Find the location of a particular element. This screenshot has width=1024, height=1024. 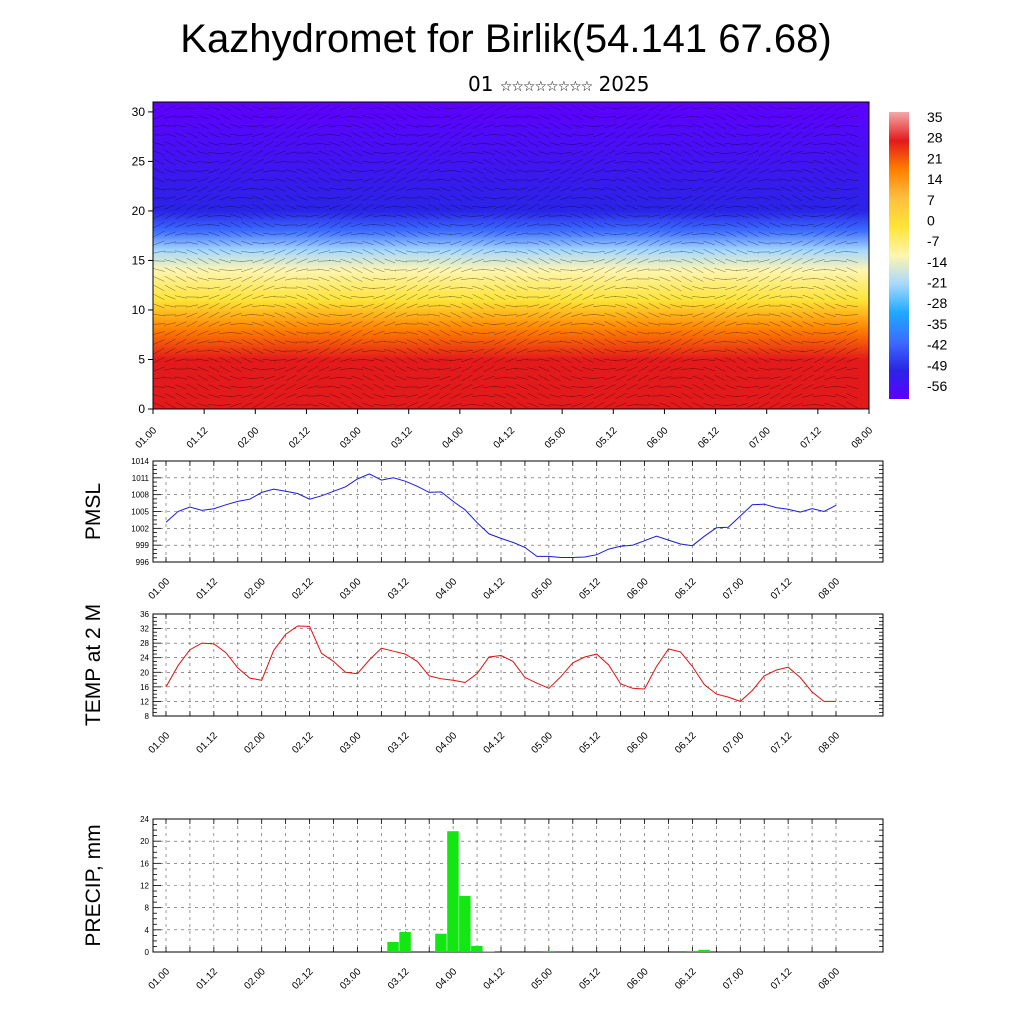

x-tick-label: 02.00 is located at coordinates (255, 743).